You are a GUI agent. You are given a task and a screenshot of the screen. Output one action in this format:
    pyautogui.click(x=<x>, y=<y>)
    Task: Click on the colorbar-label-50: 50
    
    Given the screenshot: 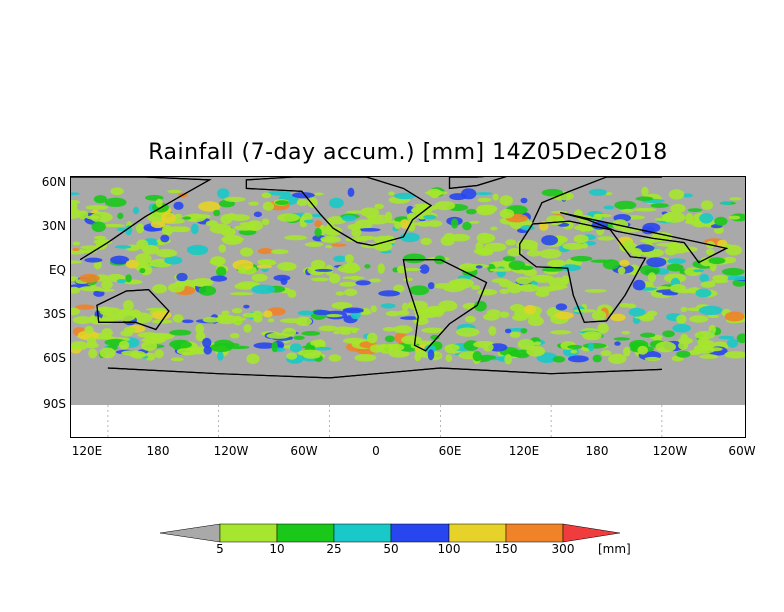 What is the action you would take?
    pyautogui.click(x=391, y=549)
    